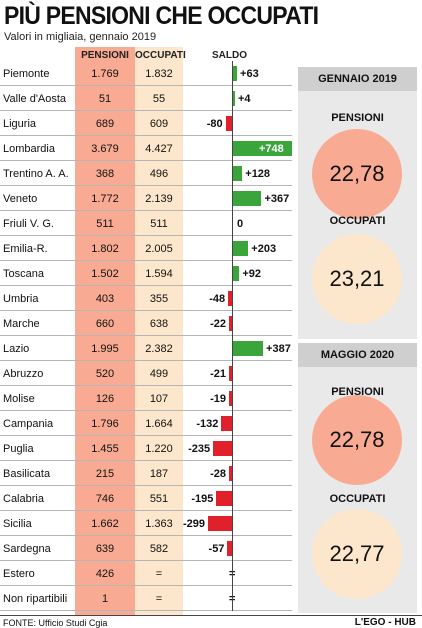 The height and width of the screenshot is (628, 422). Describe the element at coordinates (18, 449) in the screenshot. I see `region-label: Puglia` at that location.